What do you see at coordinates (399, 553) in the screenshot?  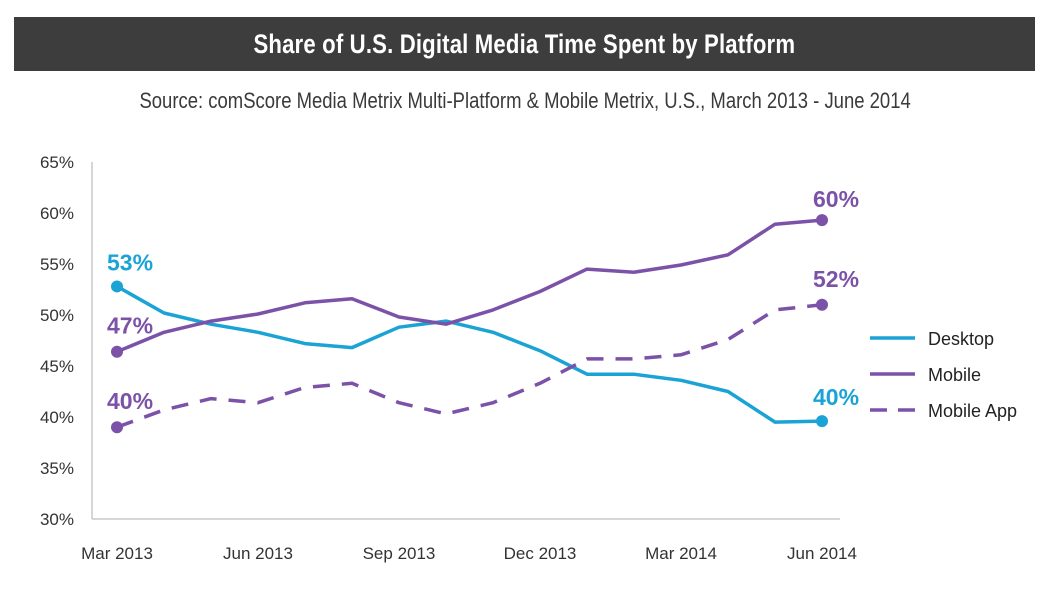 I see `x-tick-label: Sep 2013` at bounding box center [399, 553].